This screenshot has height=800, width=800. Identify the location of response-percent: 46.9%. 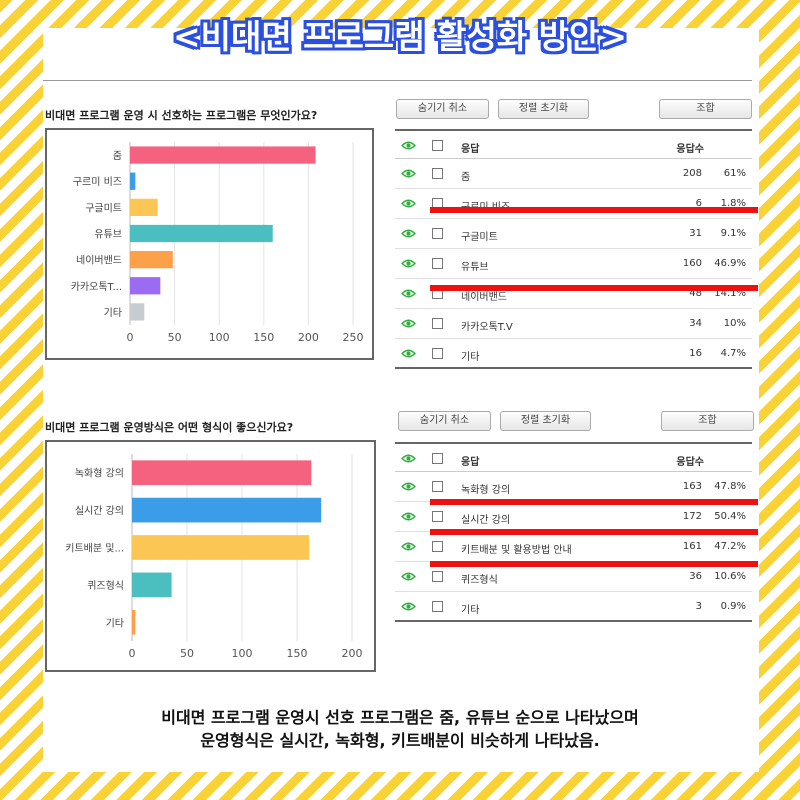
(730, 263).